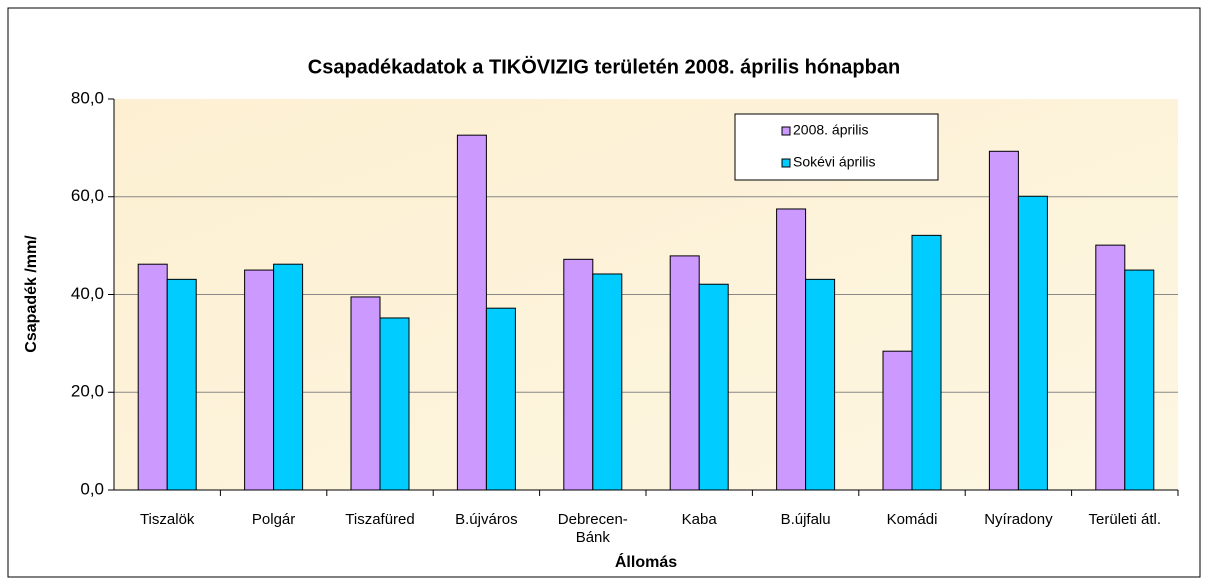  I want to click on x-tick-label: Debrecen-Bánk, so click(593, 528).